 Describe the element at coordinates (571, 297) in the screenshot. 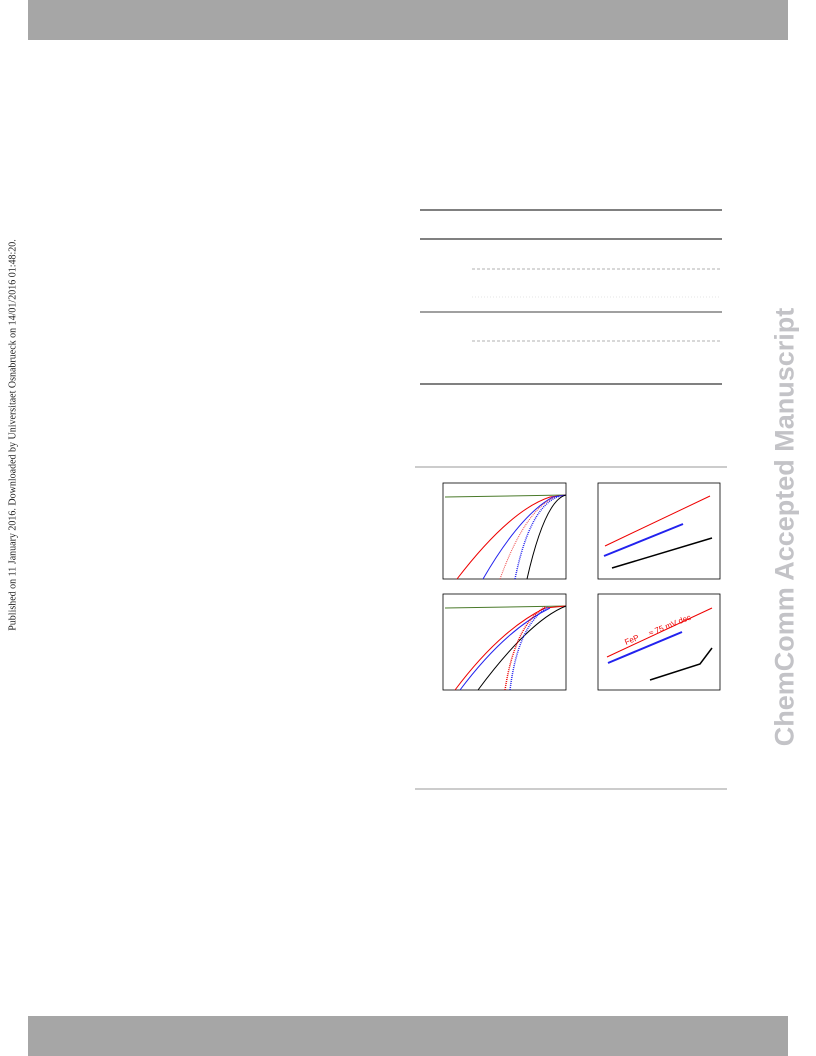

I see `table-rules` at that location.